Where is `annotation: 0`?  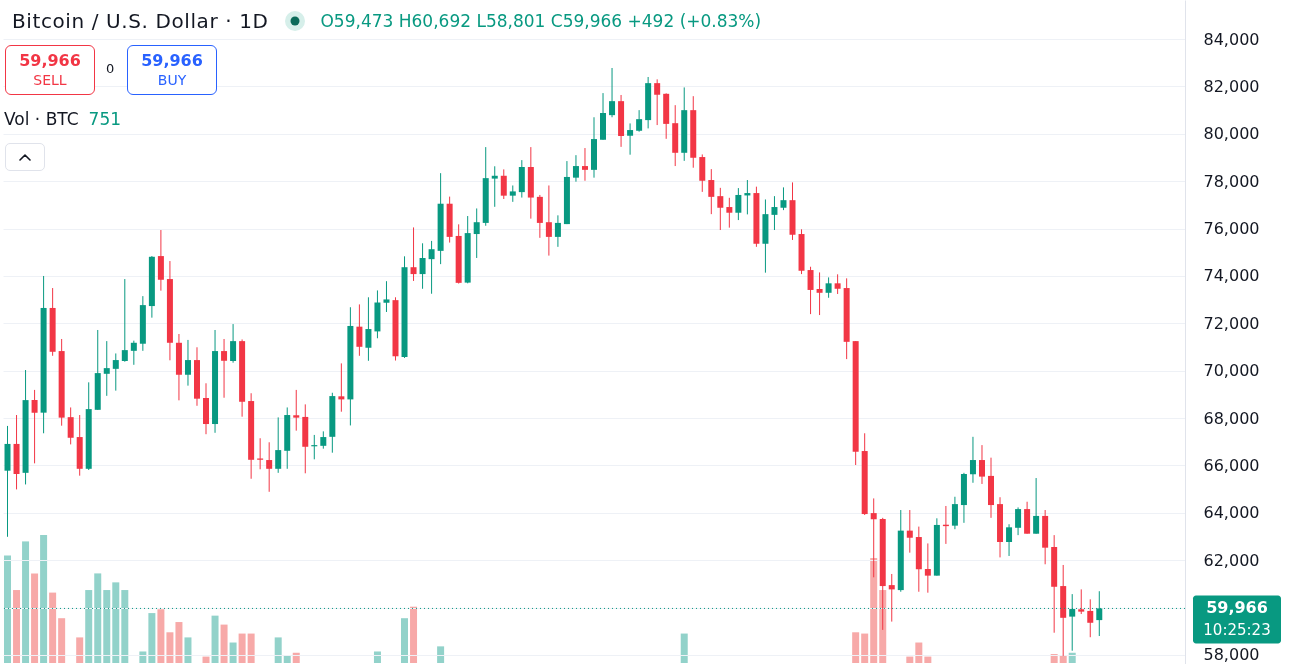 annotation: 0 is located at coordinates (110, 68).